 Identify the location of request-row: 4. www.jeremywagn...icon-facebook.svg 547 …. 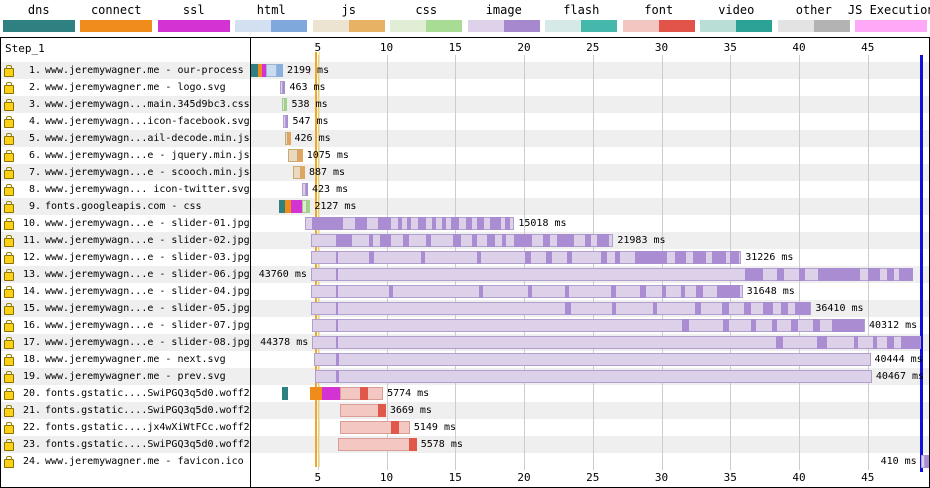
(465, 121).